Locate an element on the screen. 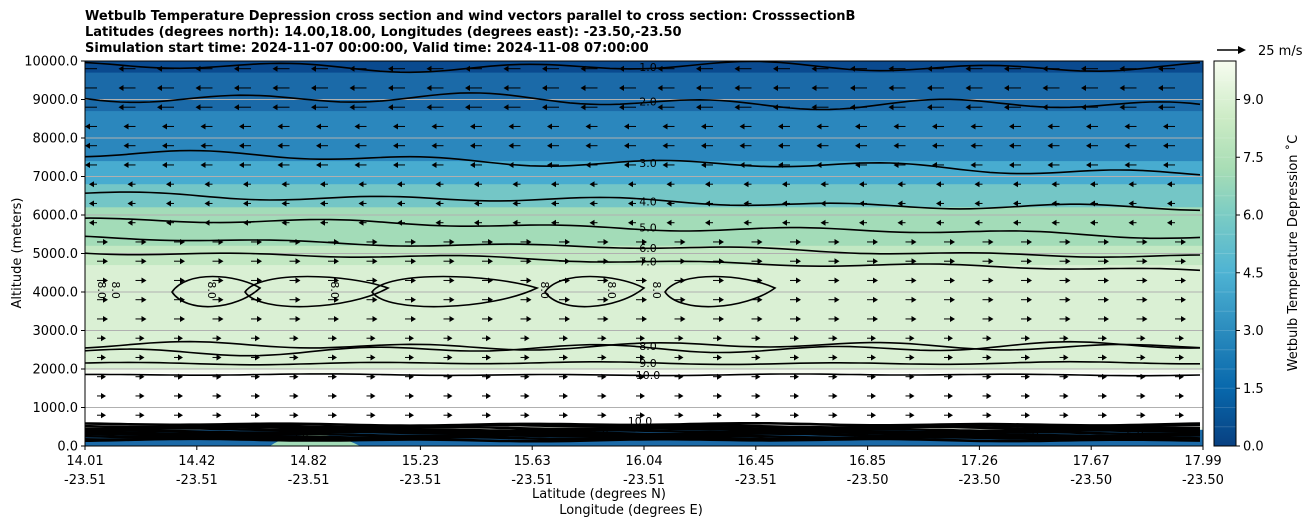  y-tick-label: 1000.0 is located at coordinates (56, 408).